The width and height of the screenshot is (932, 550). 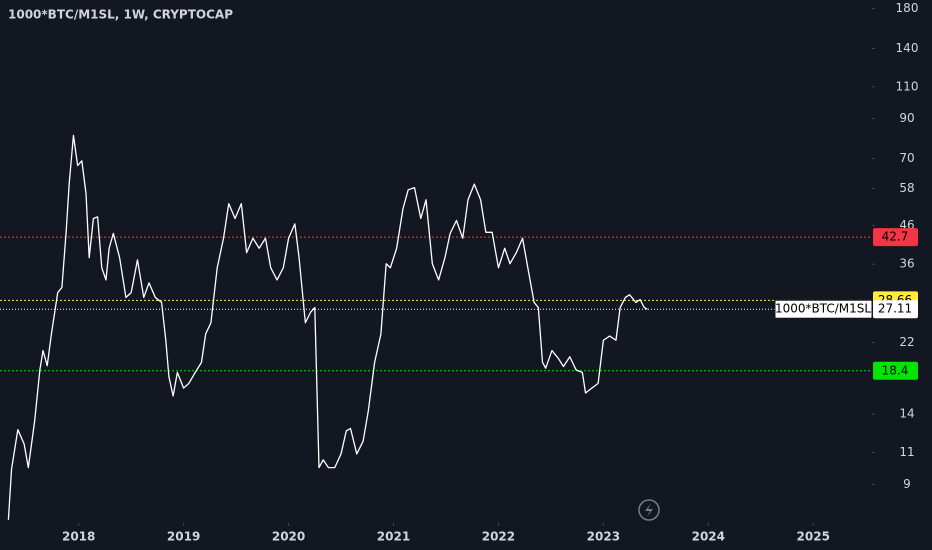 I want to click on x-tick-label: 2025, so click(x=813, y=537).